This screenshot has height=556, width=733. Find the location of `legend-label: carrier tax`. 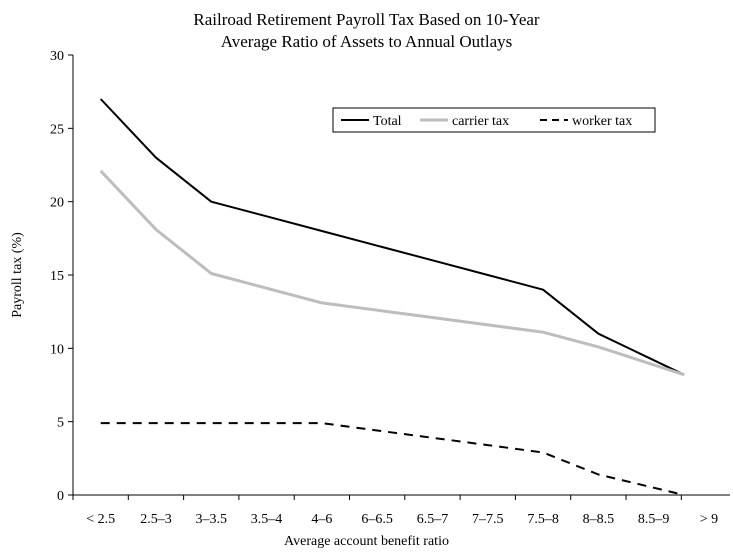

legend-label: carrier tax is located at coordinates (480, 121).